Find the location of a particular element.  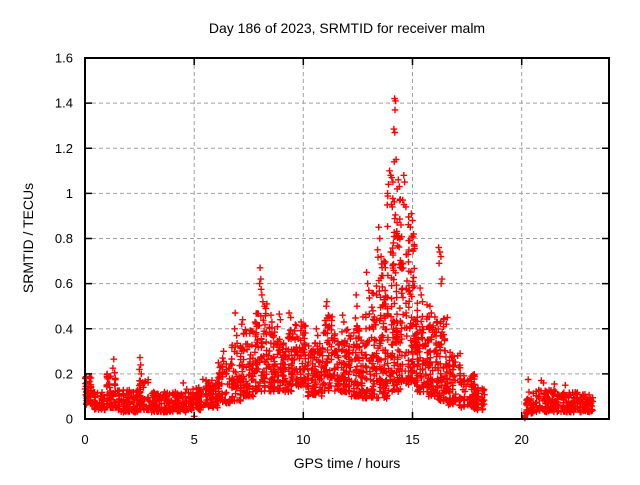

y-tick-label: 0.4 is located at coordinates (64, 328).